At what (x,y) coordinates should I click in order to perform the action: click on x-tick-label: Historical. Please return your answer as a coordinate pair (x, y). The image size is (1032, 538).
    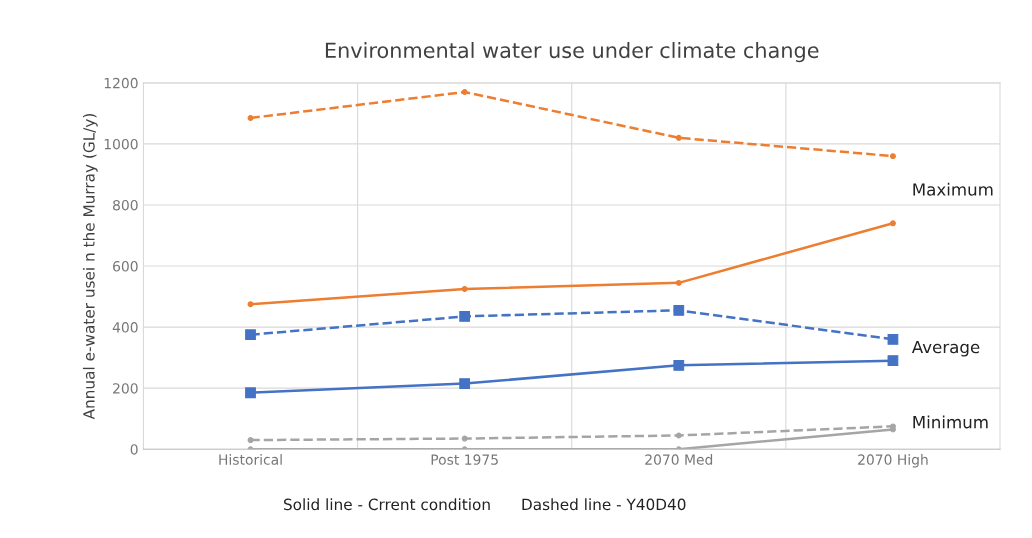
    Looking at the image, I should click on (250, 459).